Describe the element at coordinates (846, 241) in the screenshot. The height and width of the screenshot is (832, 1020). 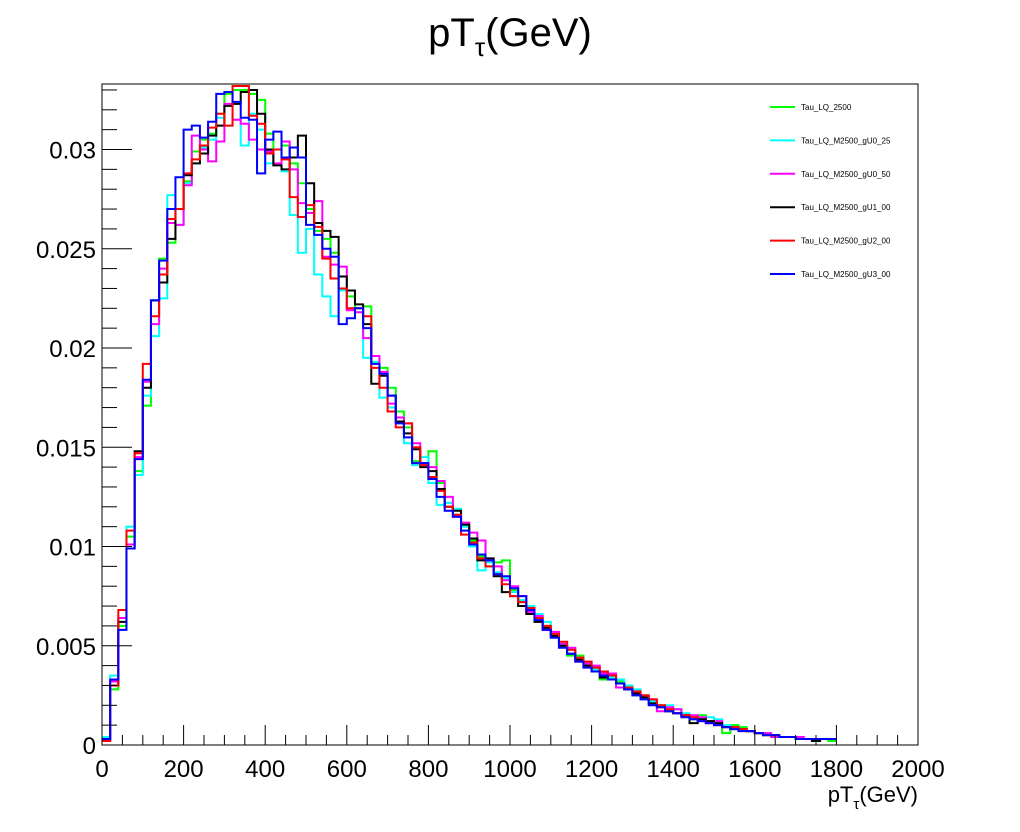
I see `legend-label: Tau_LQ_M2500_gU2_00` at that location.